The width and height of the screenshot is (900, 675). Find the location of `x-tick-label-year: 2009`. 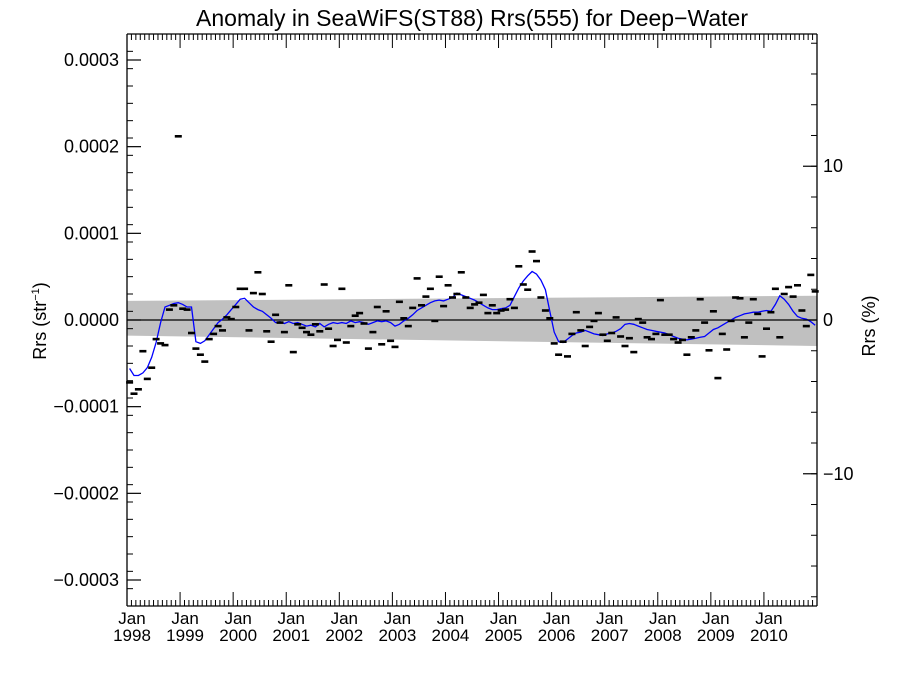

x-tick-label-year: 2009 is located at coordinates (716, 635).